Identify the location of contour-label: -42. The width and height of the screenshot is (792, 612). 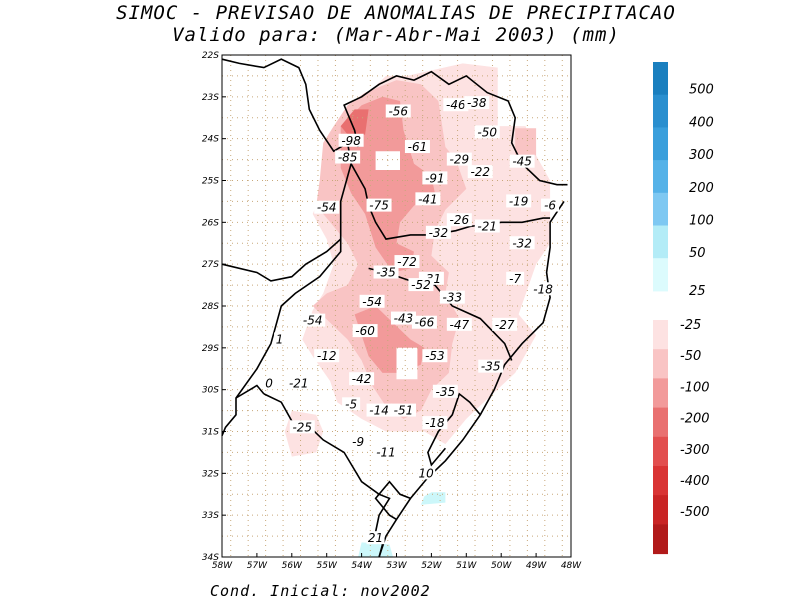
(362, 379).